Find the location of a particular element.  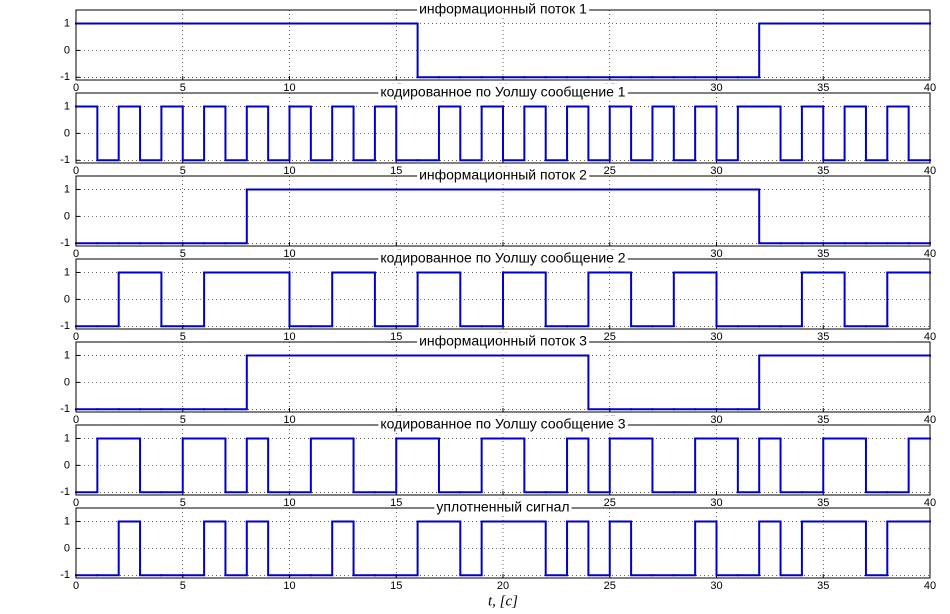

subplot-title: кодированное по Уолшу сообщение 3 is located at coordinates (502, 424).